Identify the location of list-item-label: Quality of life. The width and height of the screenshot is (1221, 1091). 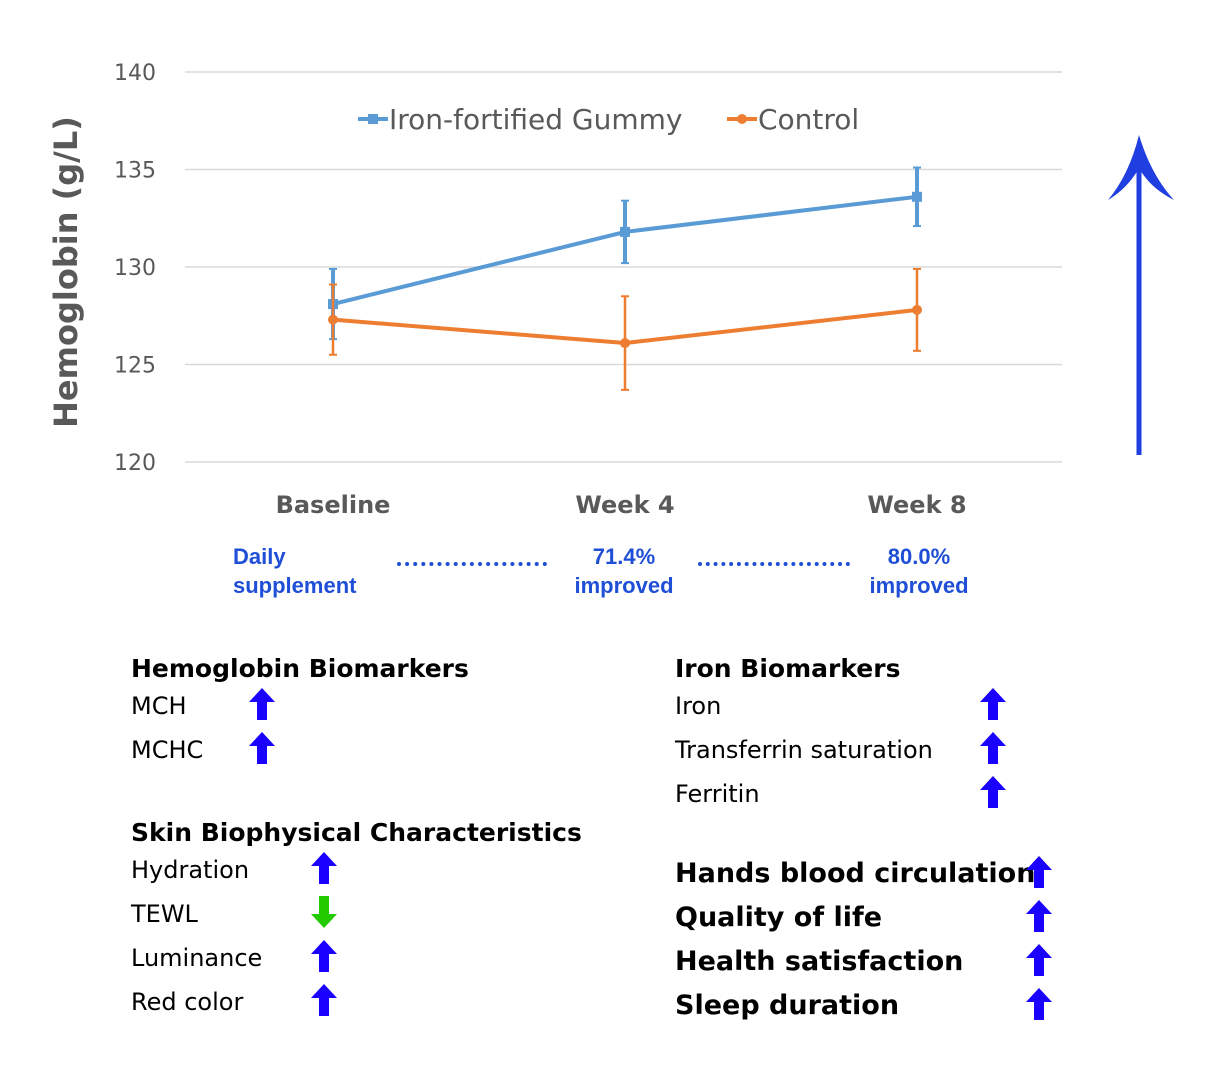
(779, 917).